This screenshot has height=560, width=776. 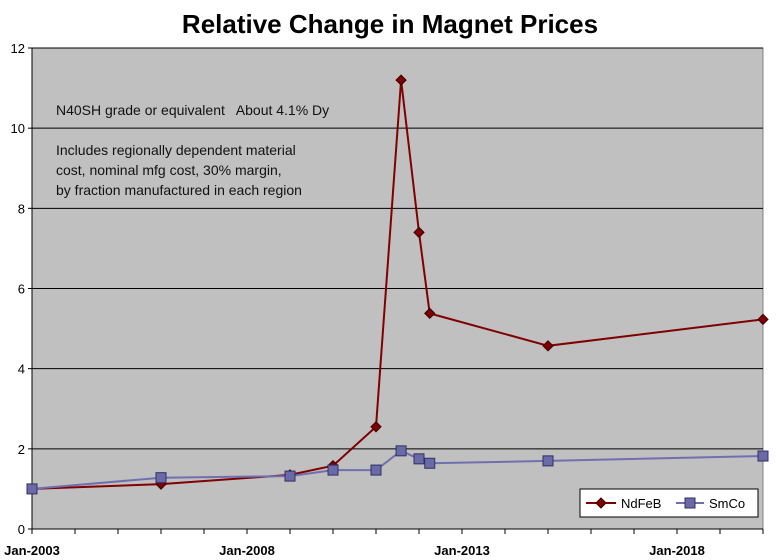 What do you see at coordinates (601, 503) in the screenshot?
I see `legend-marker-ndfeb` at bounding box center [601, 503].